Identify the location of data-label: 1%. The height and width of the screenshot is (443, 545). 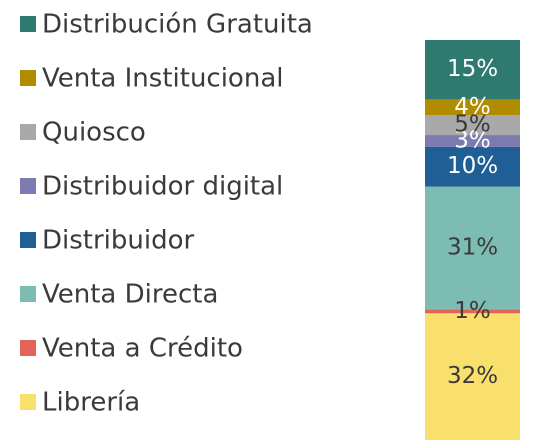
(472, 311).